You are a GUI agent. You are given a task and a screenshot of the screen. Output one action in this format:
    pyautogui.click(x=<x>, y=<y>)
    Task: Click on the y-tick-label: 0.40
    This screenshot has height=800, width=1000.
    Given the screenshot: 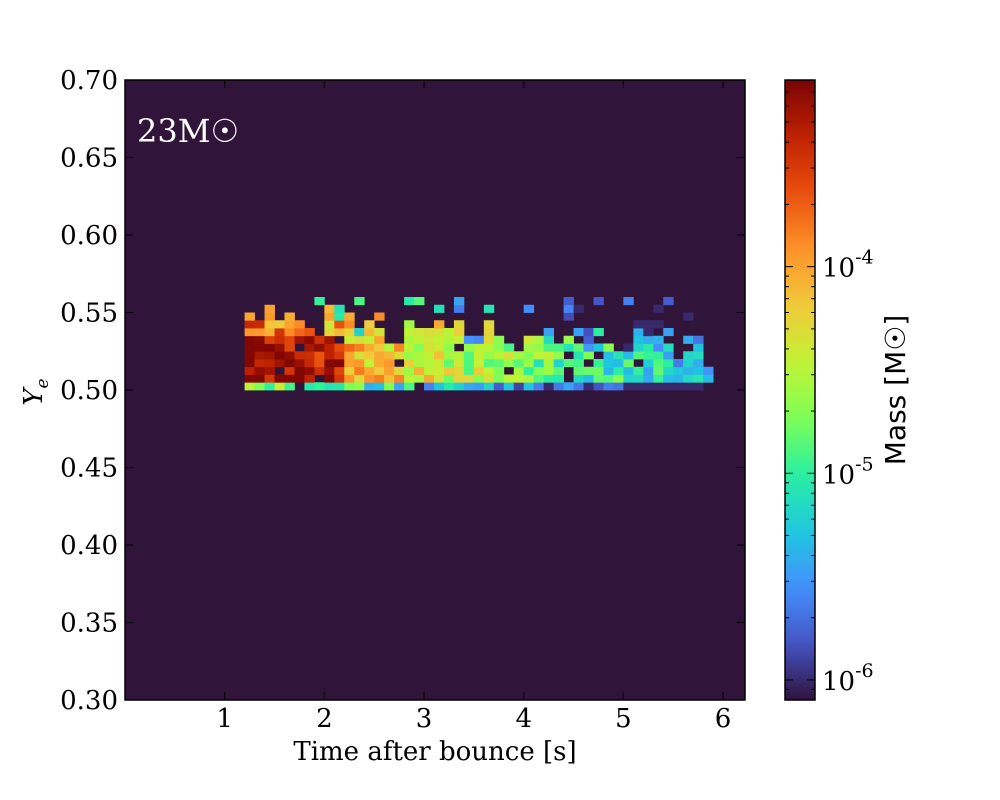 What is the action you would take?
    pyautogui.click(x=89, y=546)
    